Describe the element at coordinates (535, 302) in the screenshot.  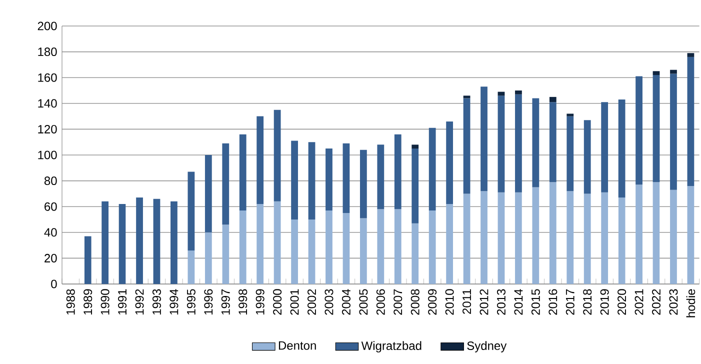
I see `x-tick-label: 2015` at that location.